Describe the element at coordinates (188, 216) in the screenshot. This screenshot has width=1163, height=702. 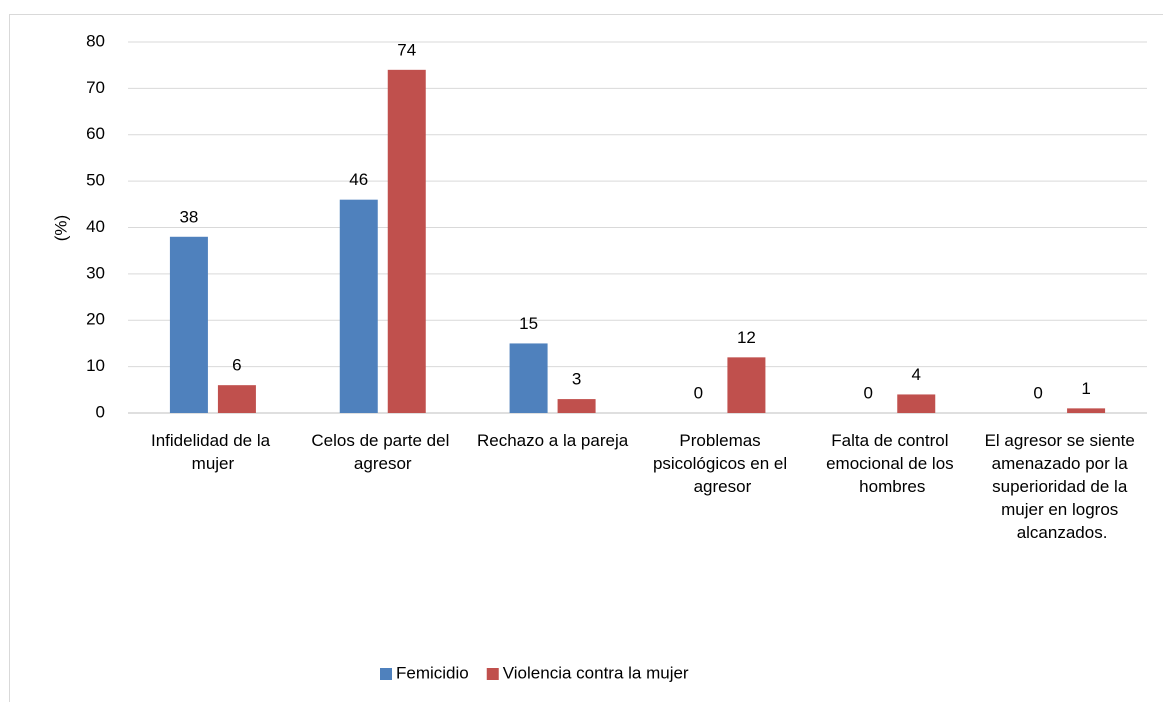
I see `data-label: 38` at that location.